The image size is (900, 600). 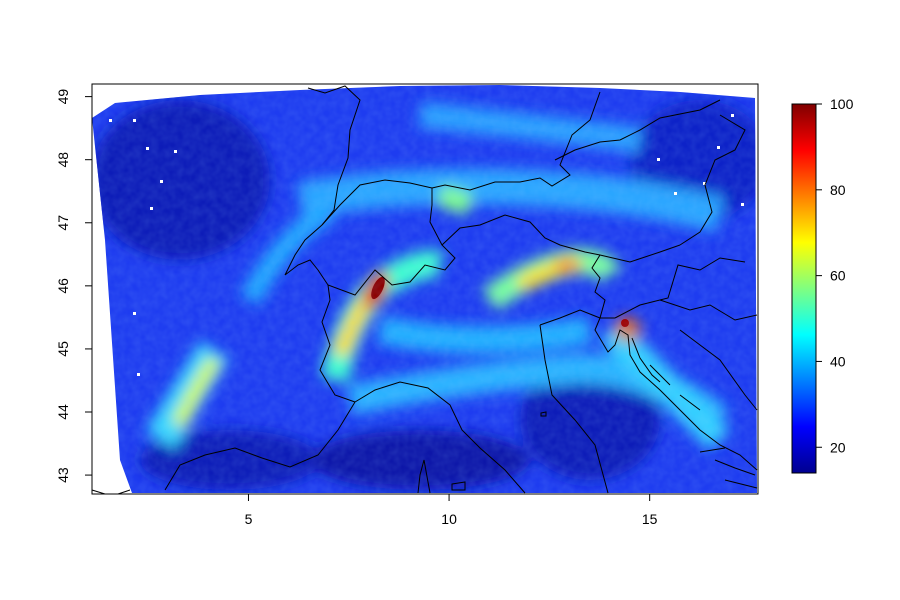 I want to click on coast-ligurian, so click(x=440, y=437).